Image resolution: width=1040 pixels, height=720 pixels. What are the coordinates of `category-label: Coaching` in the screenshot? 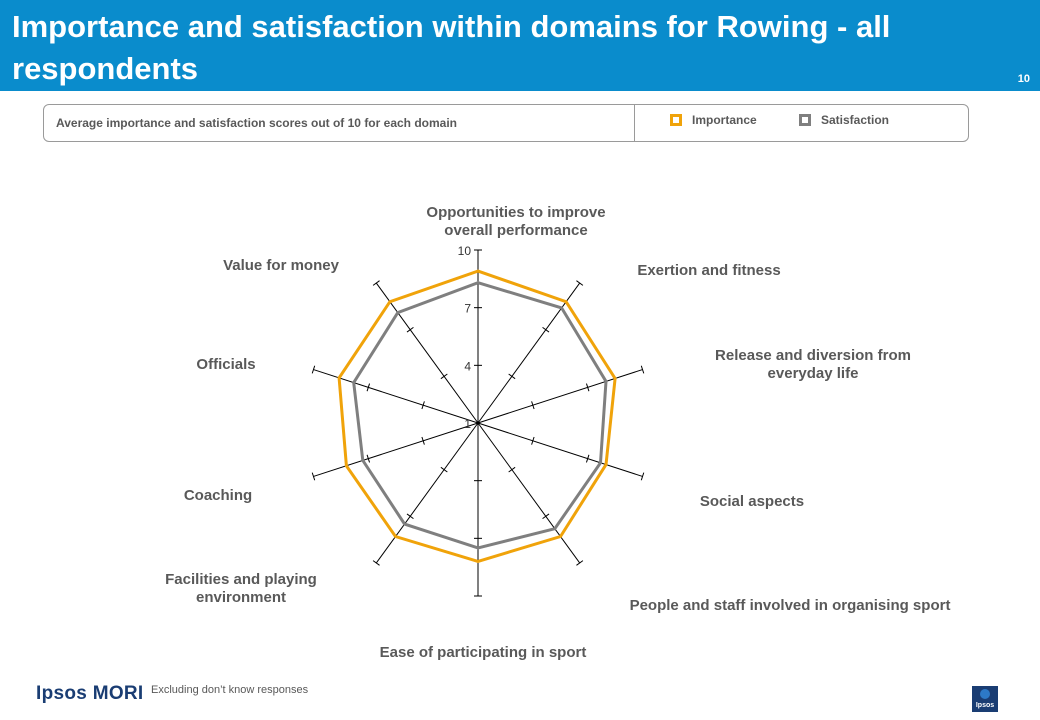 It's located at (218, 495).